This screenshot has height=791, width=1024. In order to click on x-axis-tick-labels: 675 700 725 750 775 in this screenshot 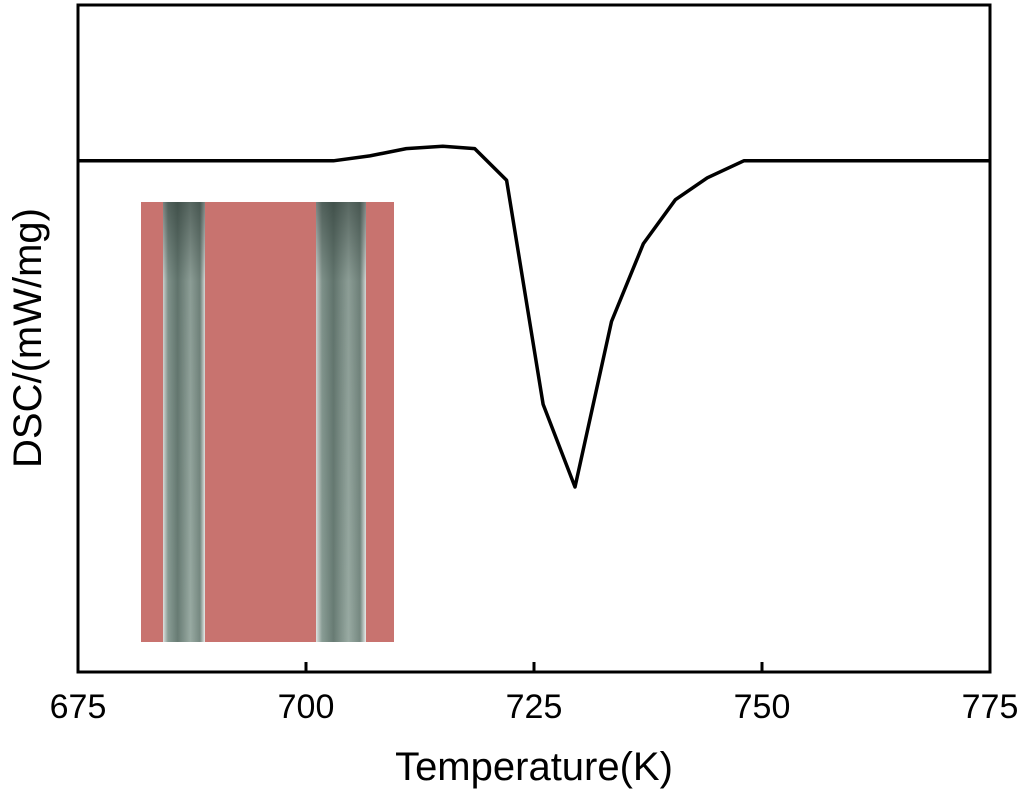, I will do `click(534, 707)`.